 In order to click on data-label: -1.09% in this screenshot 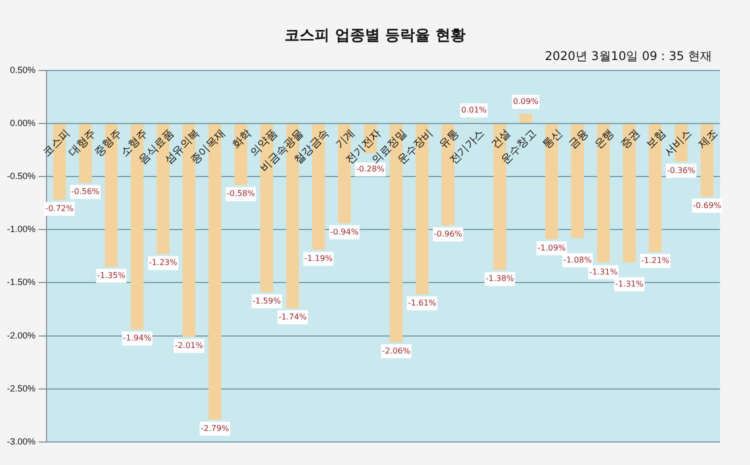, I will do `click(551, 247)`.